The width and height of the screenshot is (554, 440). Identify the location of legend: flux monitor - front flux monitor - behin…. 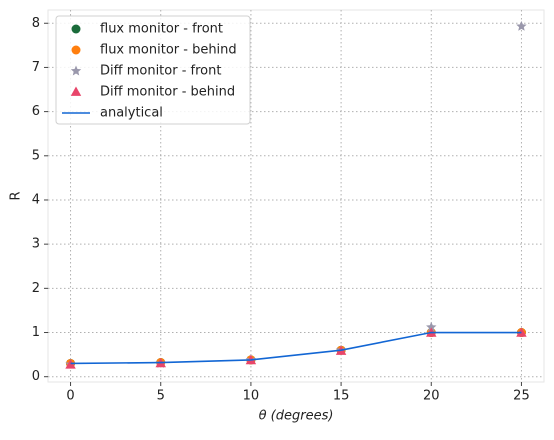
(153, 70).